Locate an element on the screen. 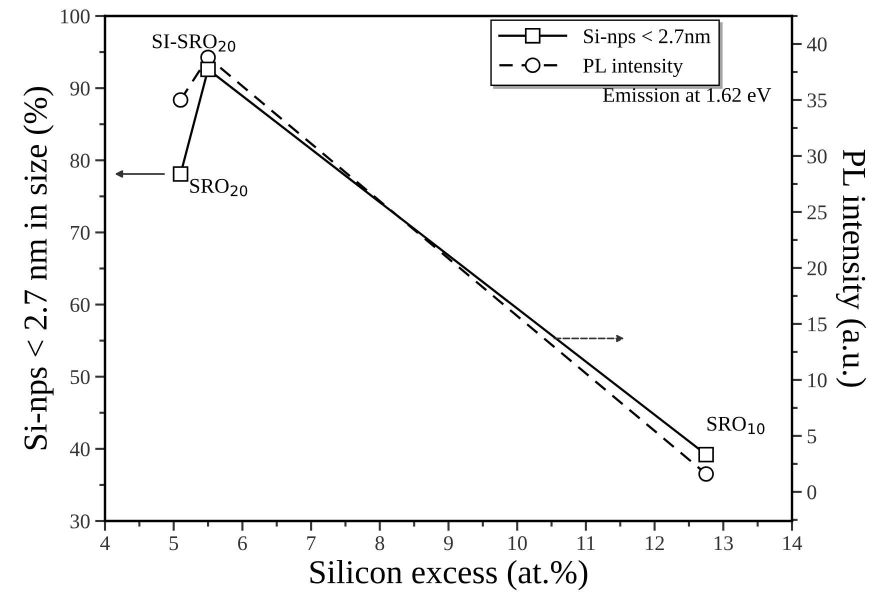 This screenshot has height=606, width=872. y2-tick-label: 30 is located at coordinates (817, 156).